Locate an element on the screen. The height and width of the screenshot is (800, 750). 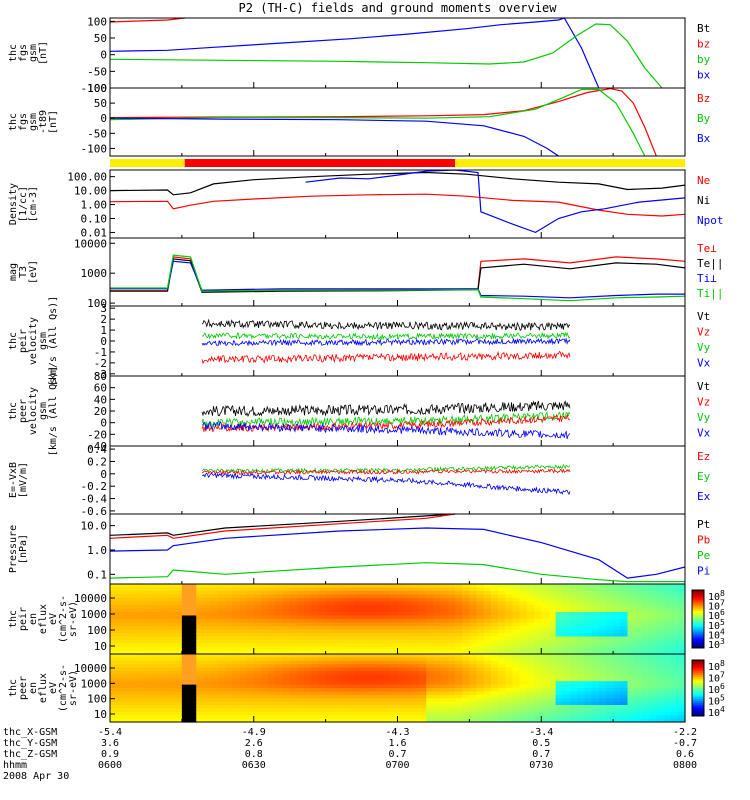
ytick-label-7-0: 0.4 is located at coordinates (97, 449).